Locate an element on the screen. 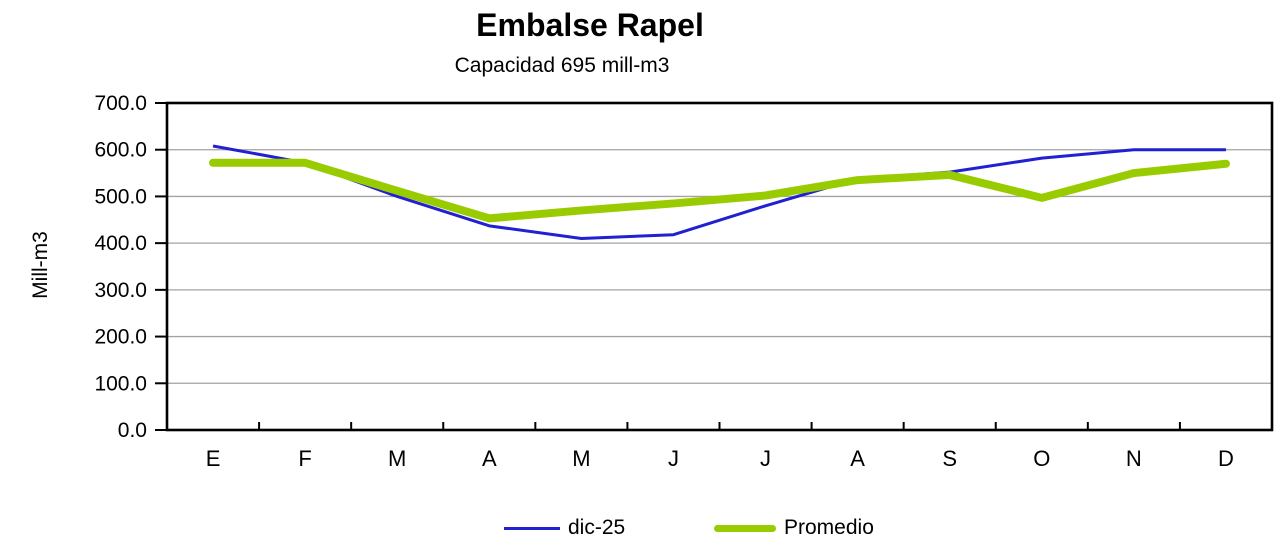 Image resolution: width=1286 pixels, height=542 pixels. legend-line-swatch-promedio-icon is located at coordinates (745, 528).